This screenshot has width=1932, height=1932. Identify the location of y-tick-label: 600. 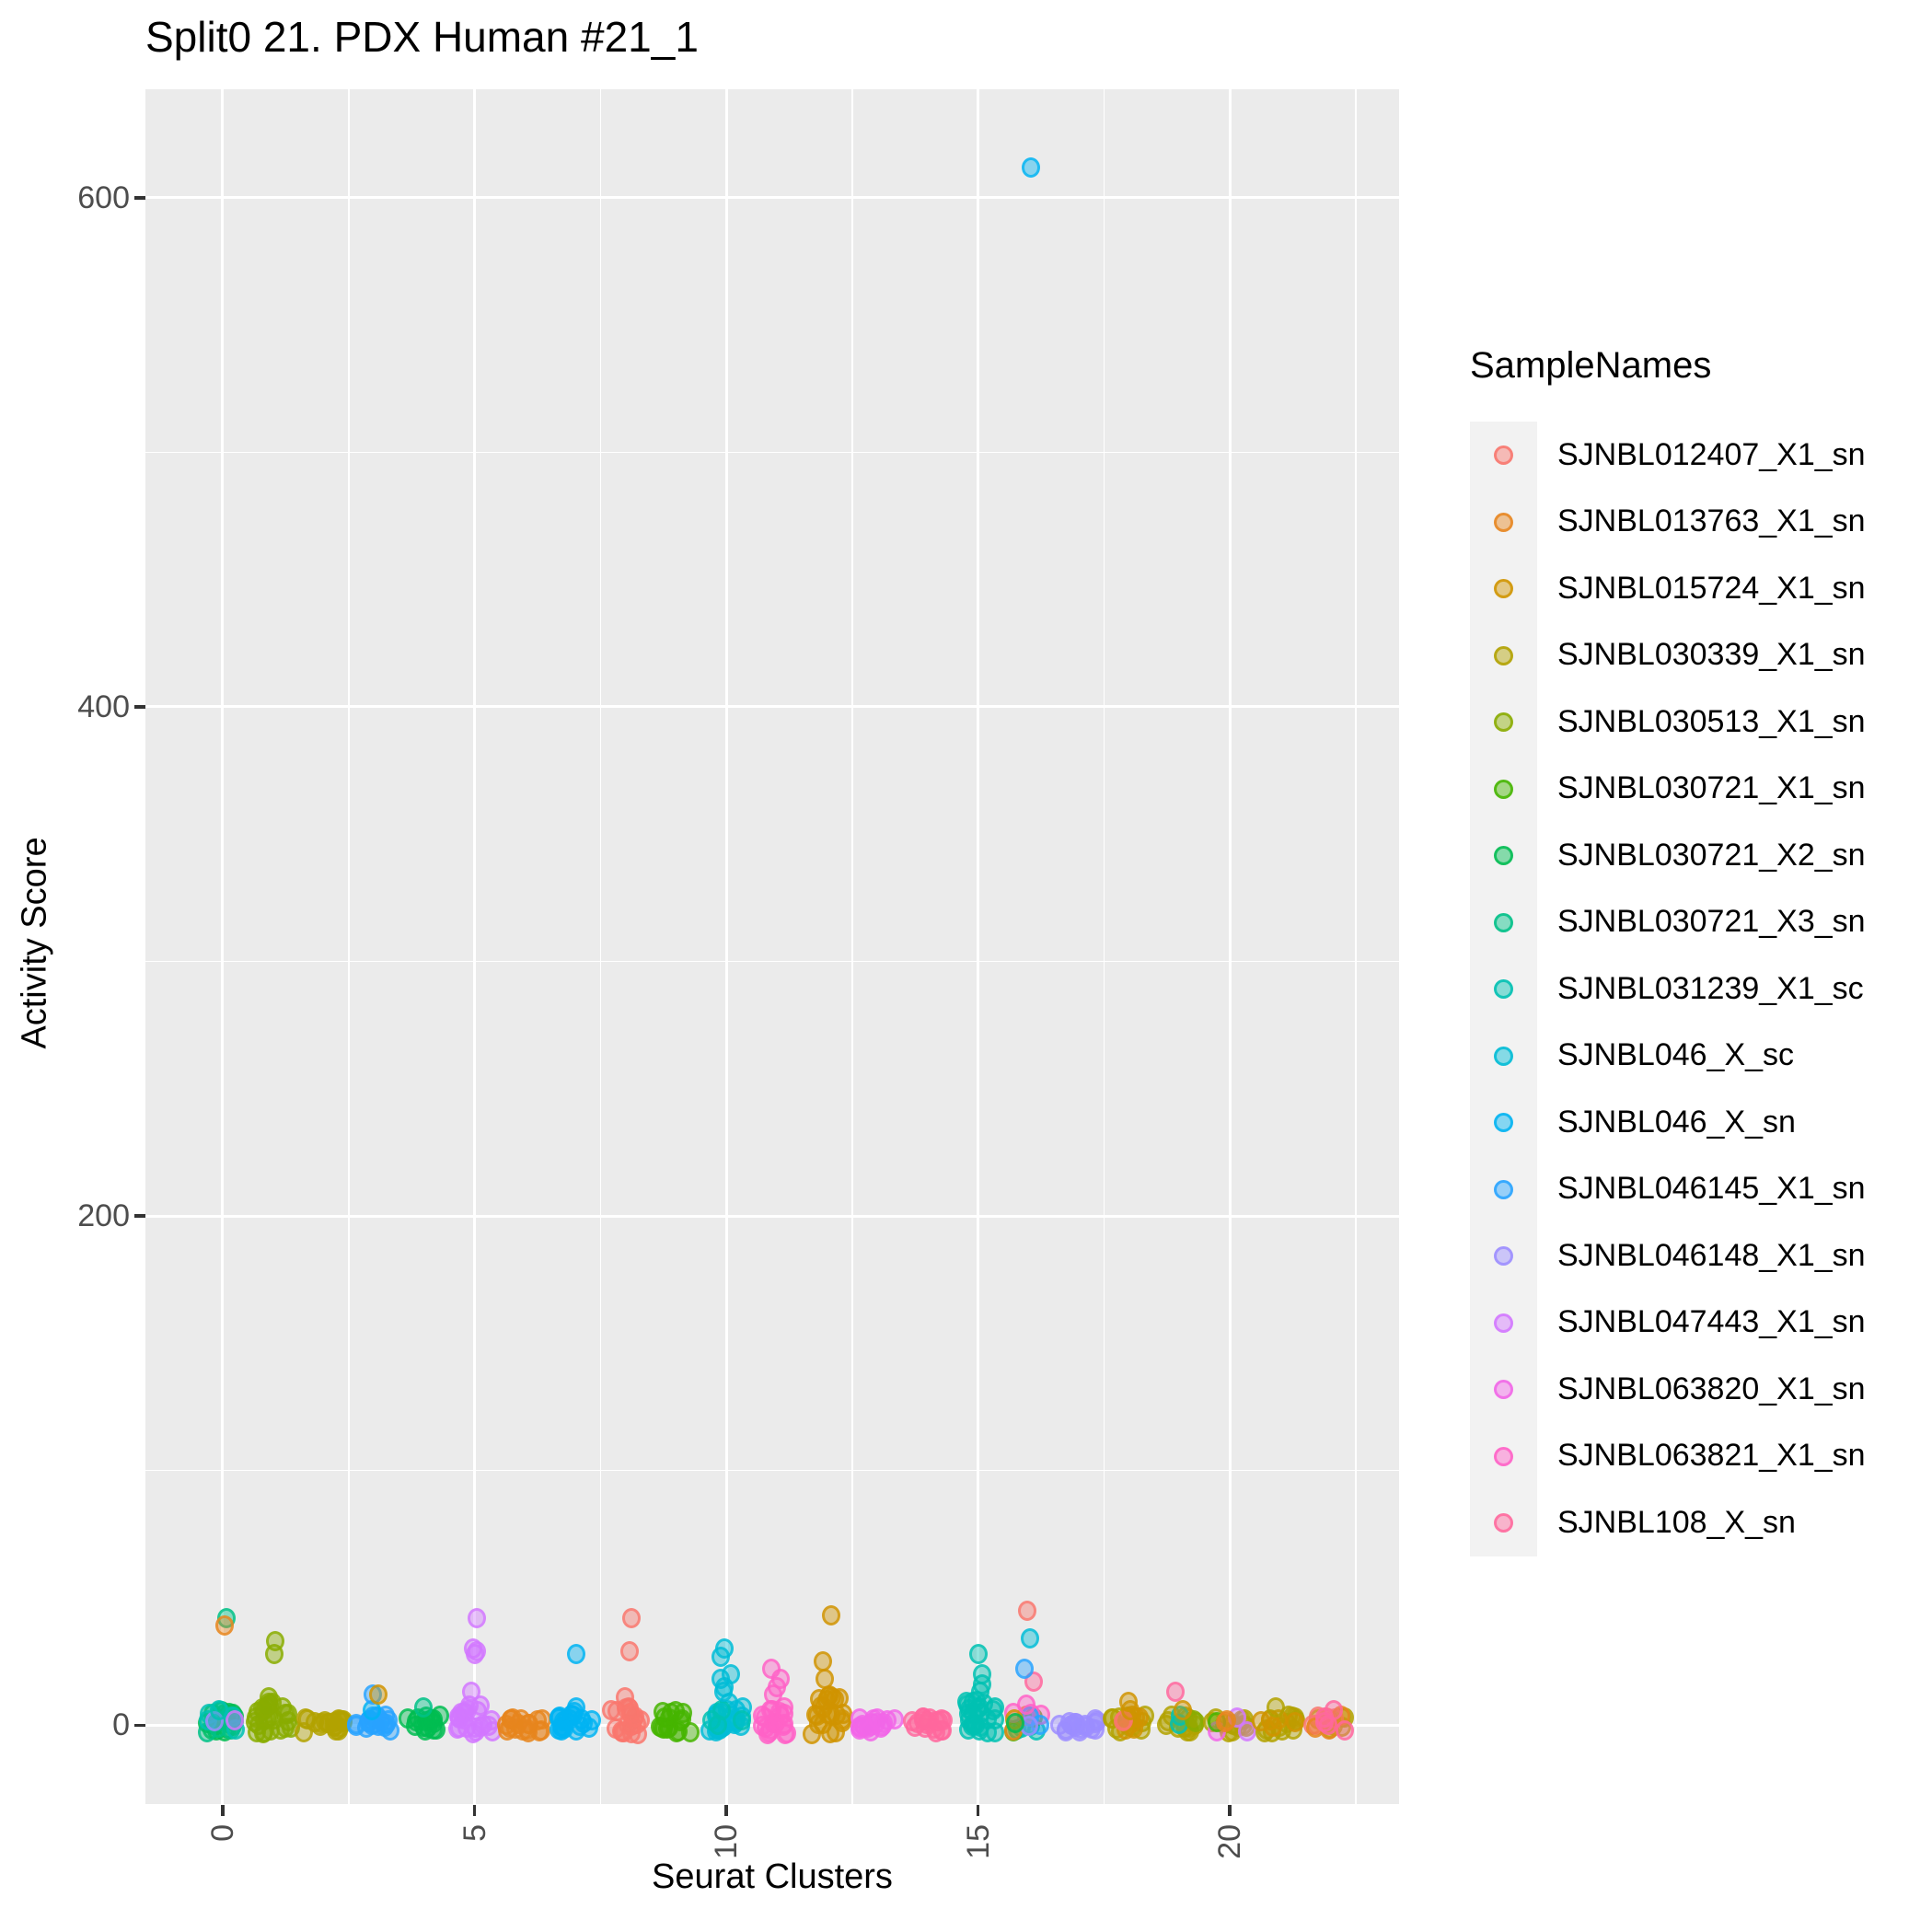
(104, 197).